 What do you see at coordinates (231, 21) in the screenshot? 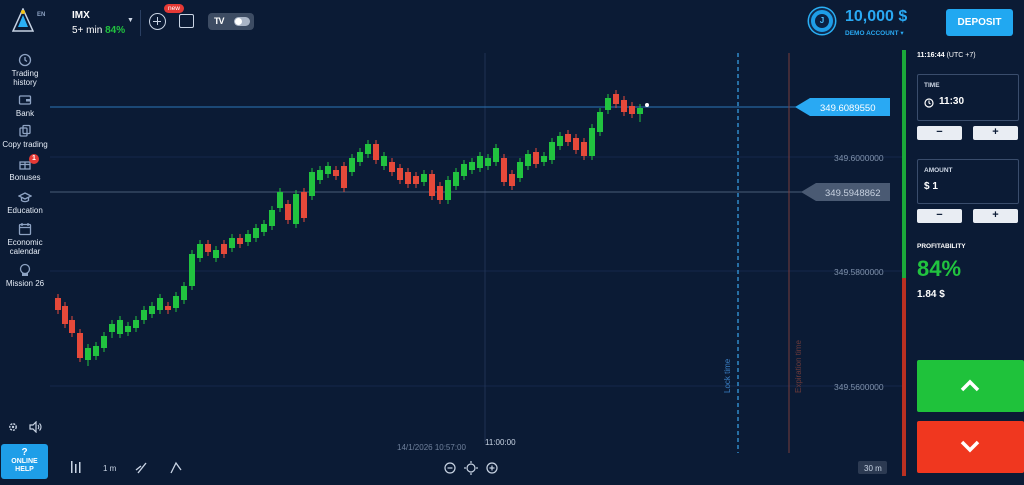
I see `tradingview-toggle: TV` at bounding box center [231, 21].